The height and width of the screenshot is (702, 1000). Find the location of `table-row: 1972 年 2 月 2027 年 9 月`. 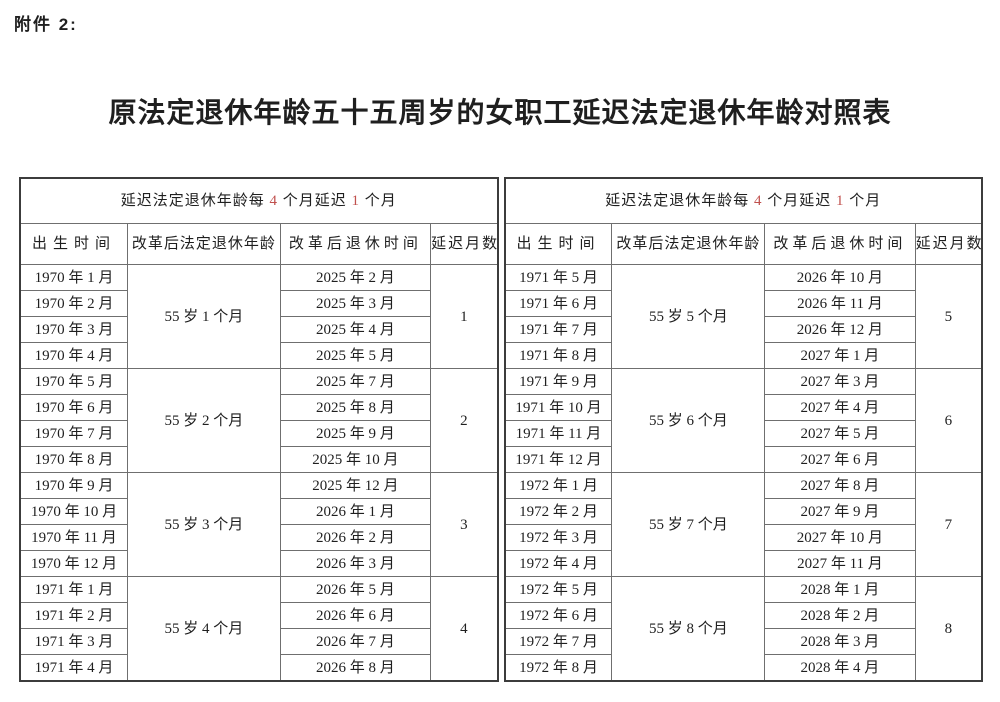

table-row: 1972 年 2 月 2027 年 9 月 is located at coordinates (743, 511).